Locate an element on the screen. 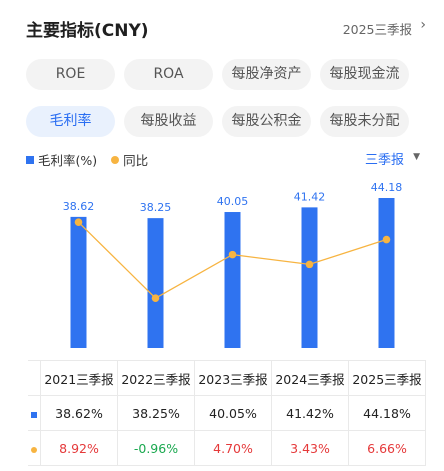 The width and height of the screenshot is (444, 471). table-cell: 3.43% is located at coordinates (310, 448).